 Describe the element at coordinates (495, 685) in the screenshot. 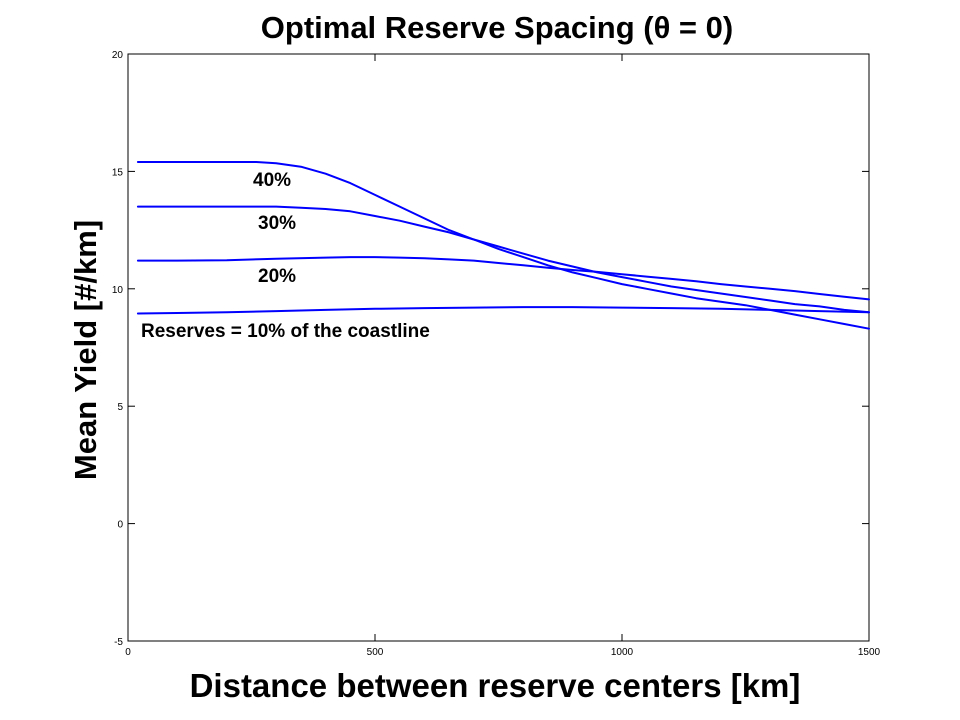

I see `x-axis-label: Distance between reserve centers [km]` at that location.